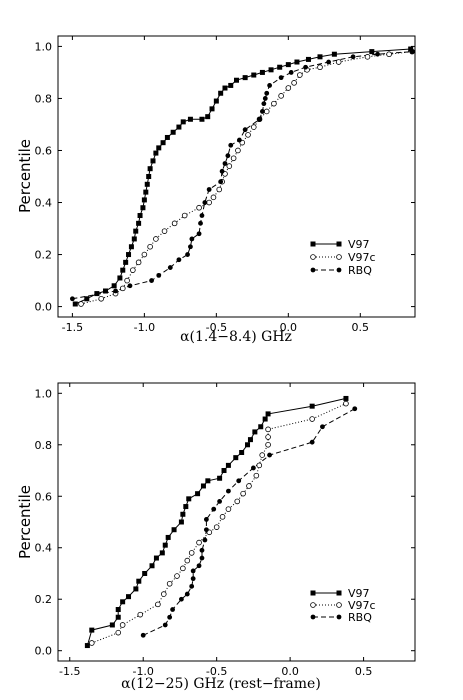 Image resolution: width=463 pixels, height=700 pixels. Describe the element at coordinates (313, 244) in the screenshot. I see `chart-1-legend-marker-v97-a` at that location.